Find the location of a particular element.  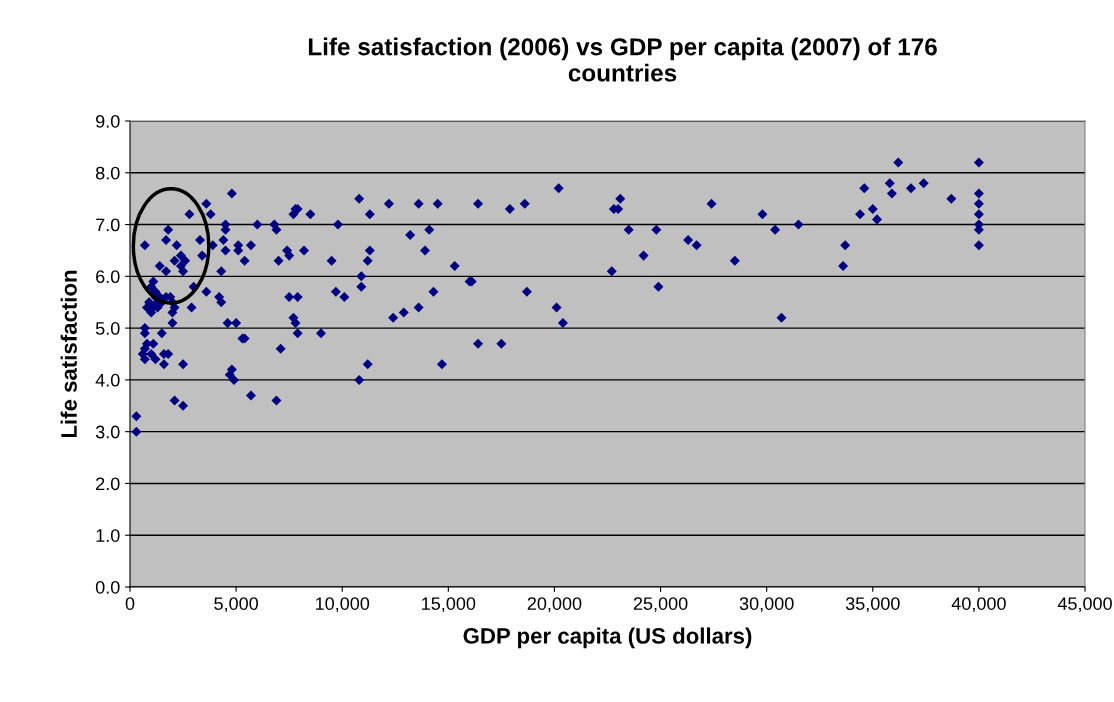

y-tick-label: 2.0 is located at coordinates (108, 484).